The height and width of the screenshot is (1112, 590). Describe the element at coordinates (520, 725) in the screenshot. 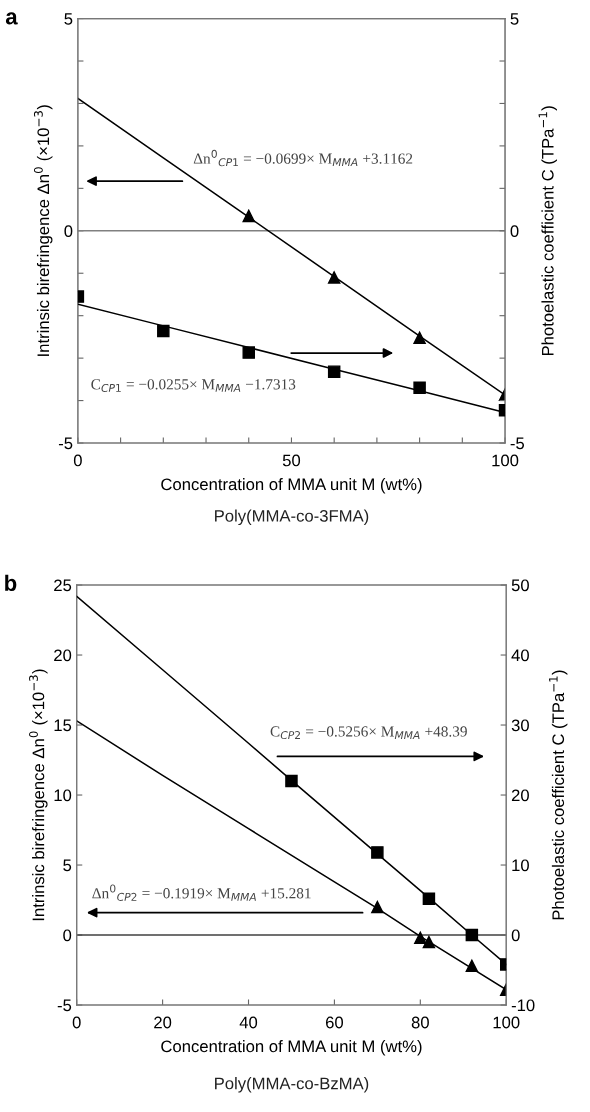

I see `y2-tick-label: 30` at that location.